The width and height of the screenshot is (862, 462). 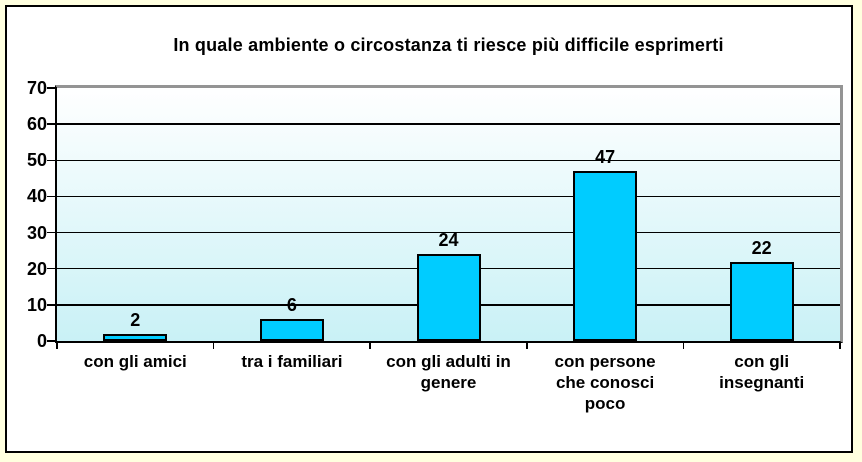 What do you see at coordinates (448, 372) in the screenshot?
I see `category-label: con gli adulti in genere` at bounding box center [448, 372].